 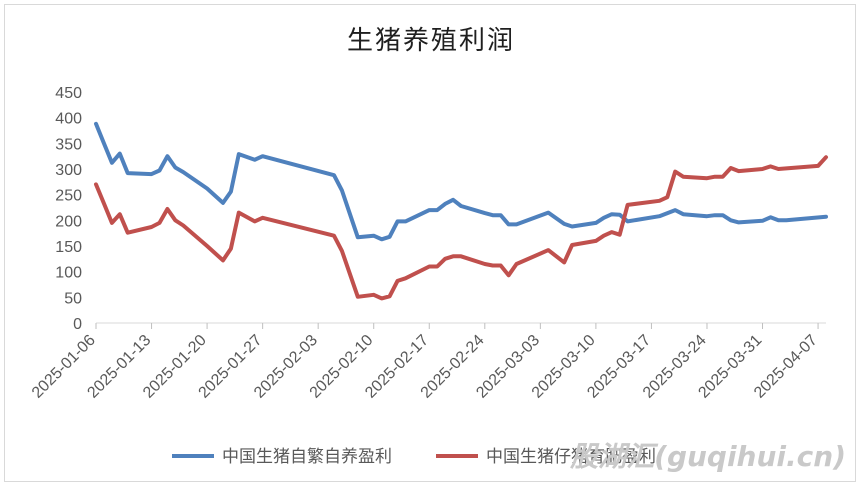 What do you see at coordinates (68, 273) in the screenshot?
I see `y-tick-label: 100` at bounding box center [68, 273].